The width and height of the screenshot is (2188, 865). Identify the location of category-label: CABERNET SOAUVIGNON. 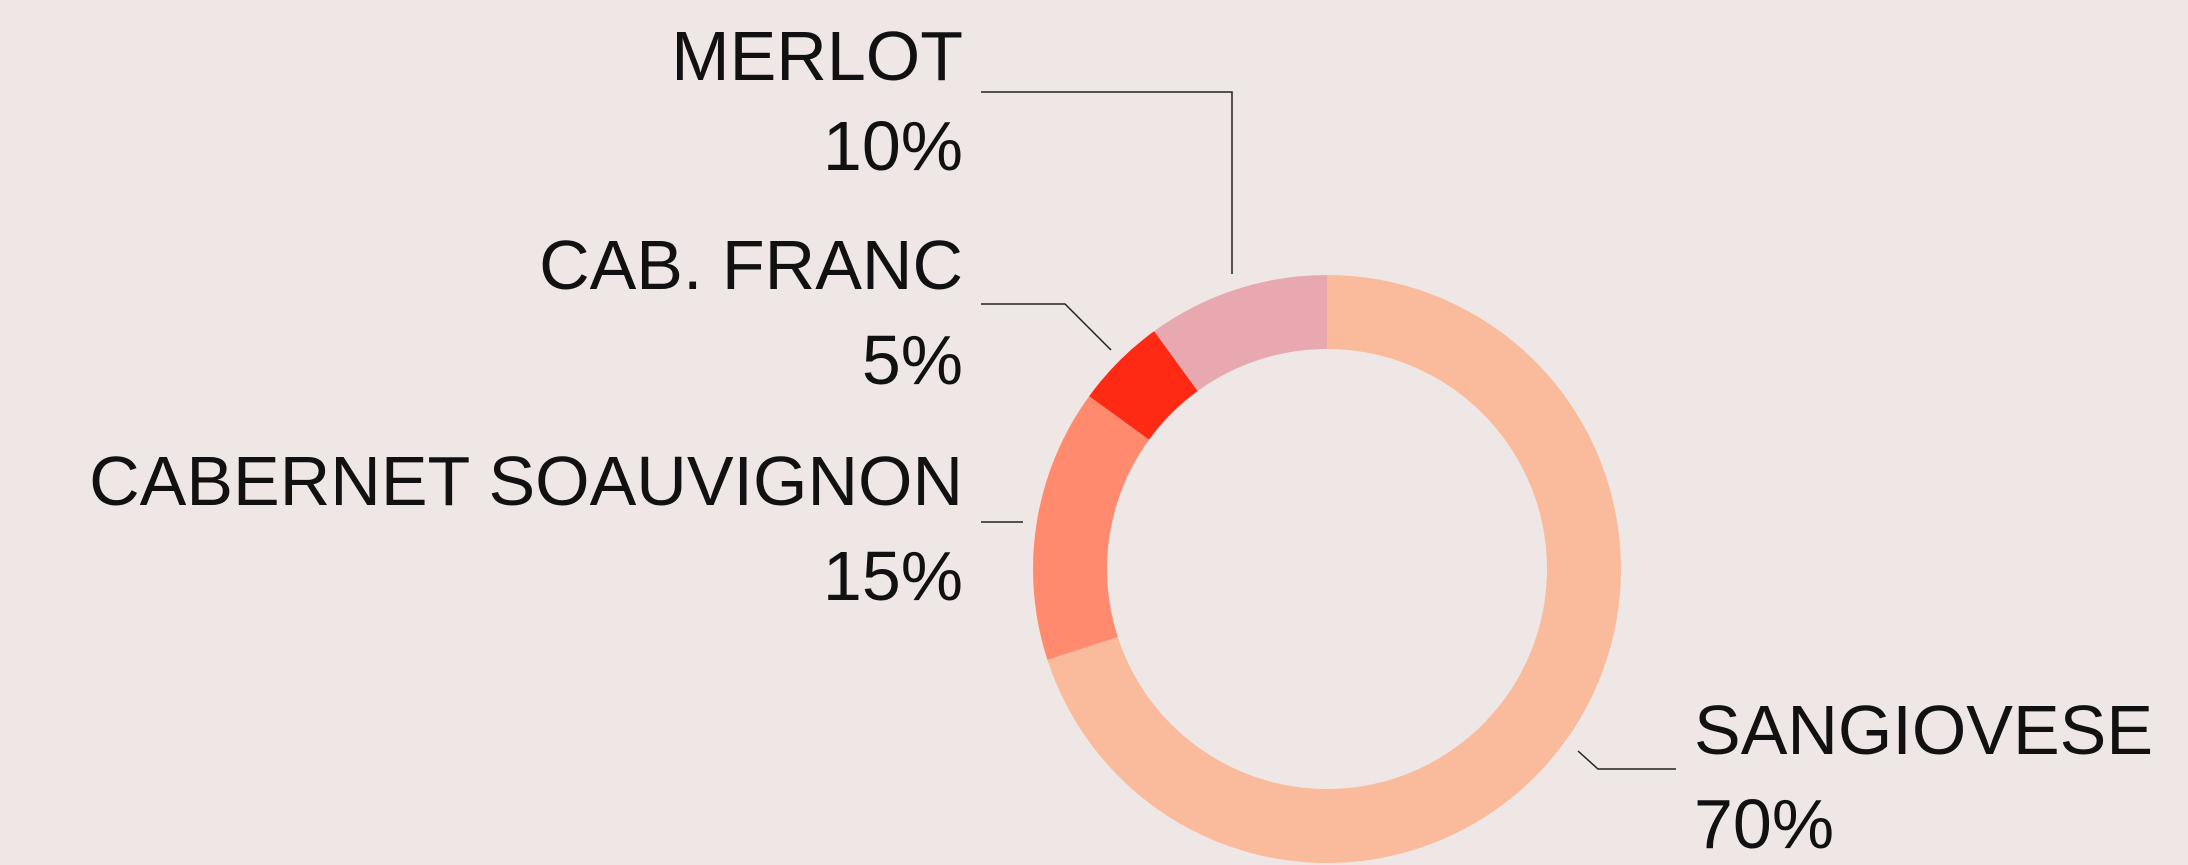
(526, 481).